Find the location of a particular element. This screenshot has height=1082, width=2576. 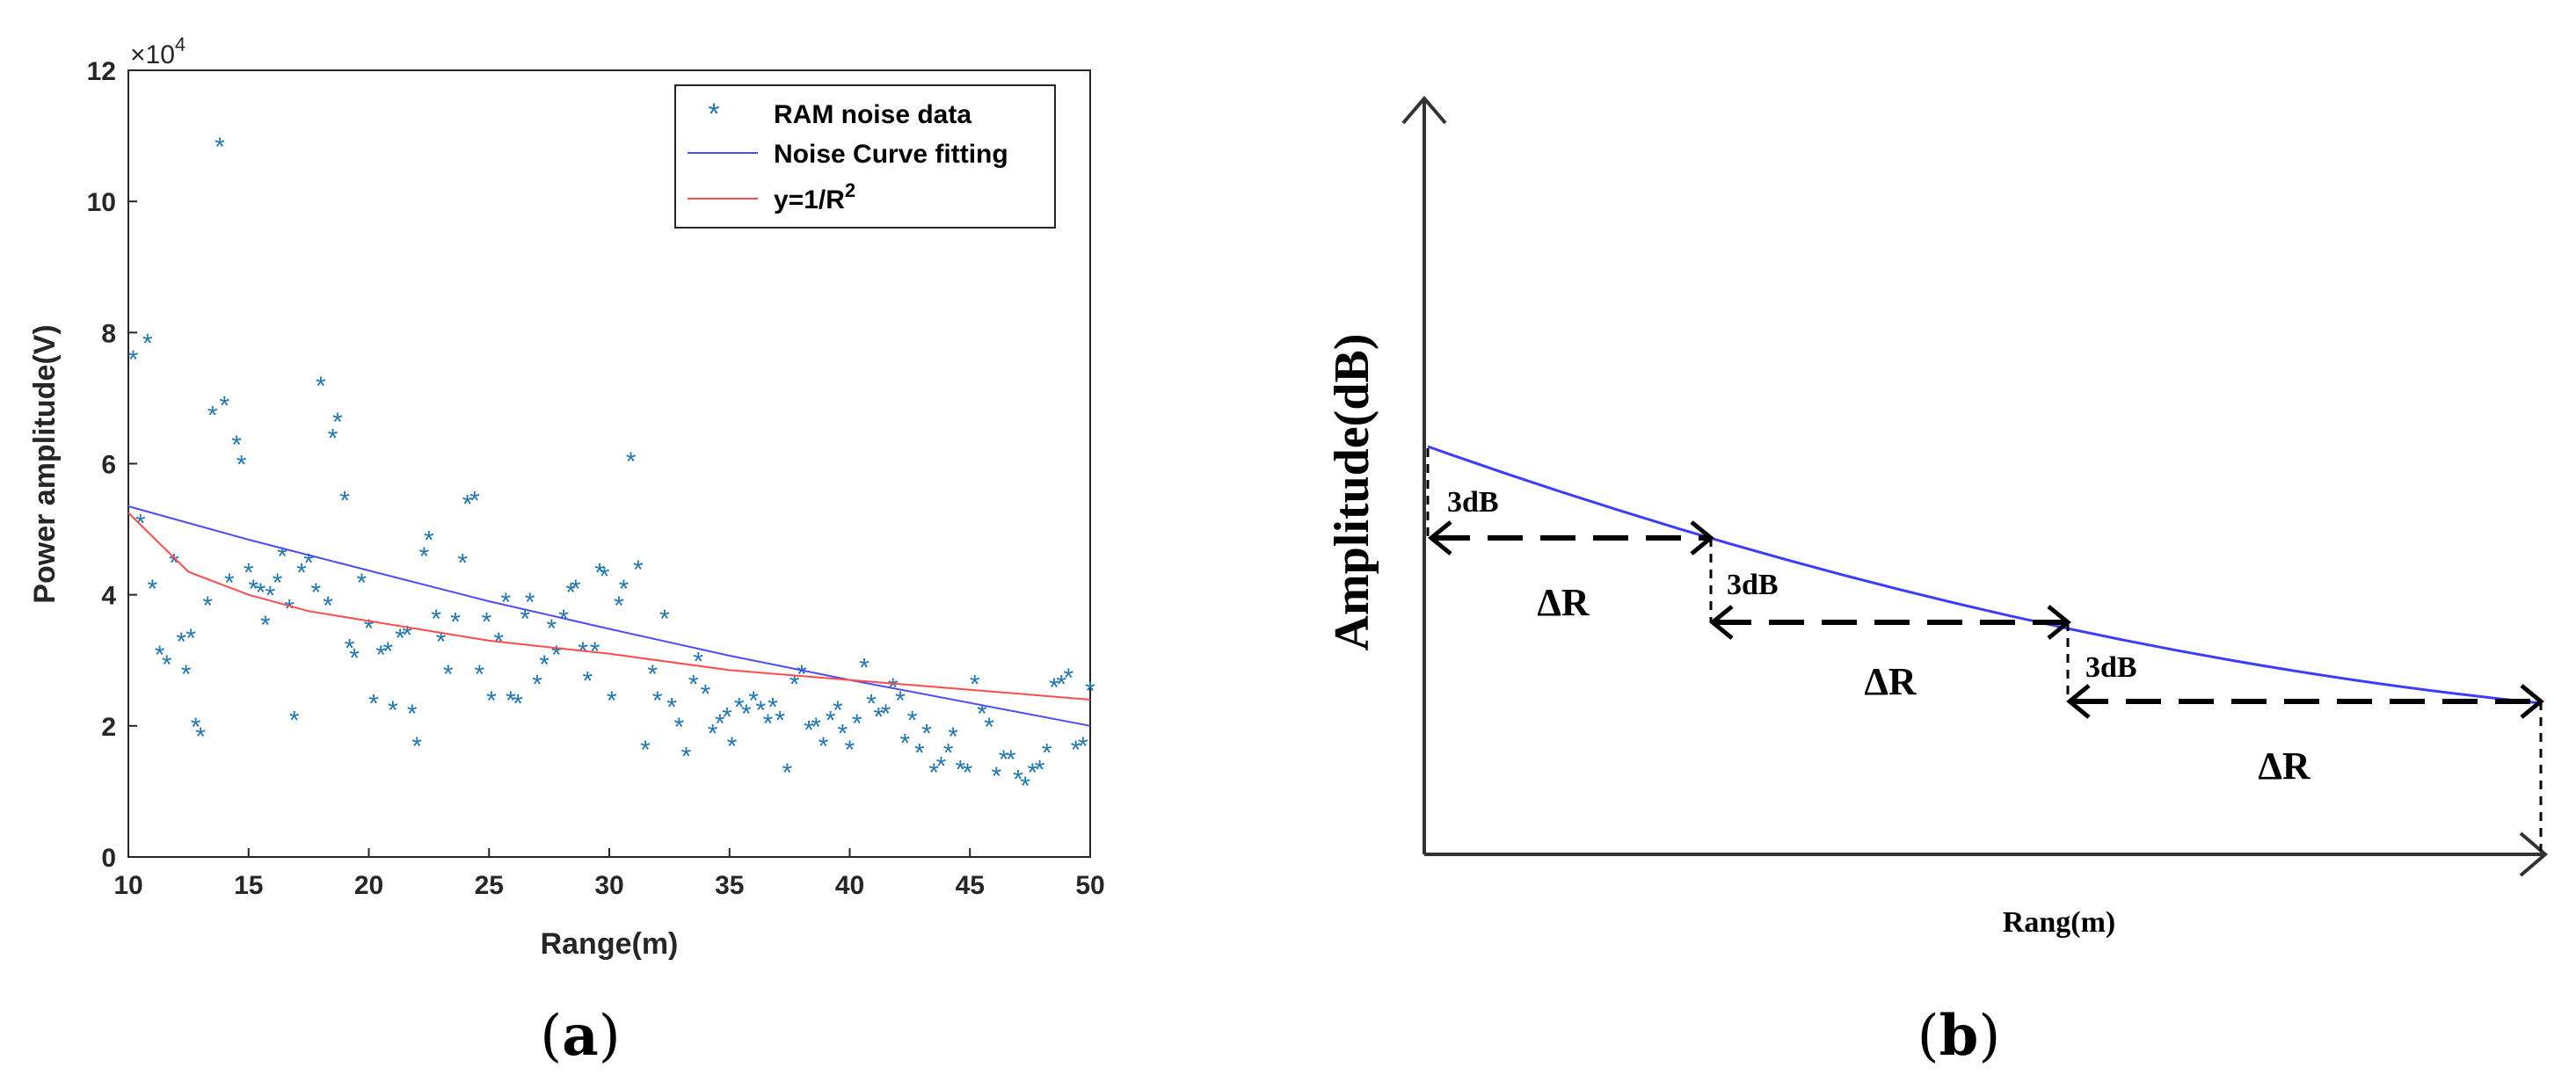

legend-box is located at coordinates (865, 156).